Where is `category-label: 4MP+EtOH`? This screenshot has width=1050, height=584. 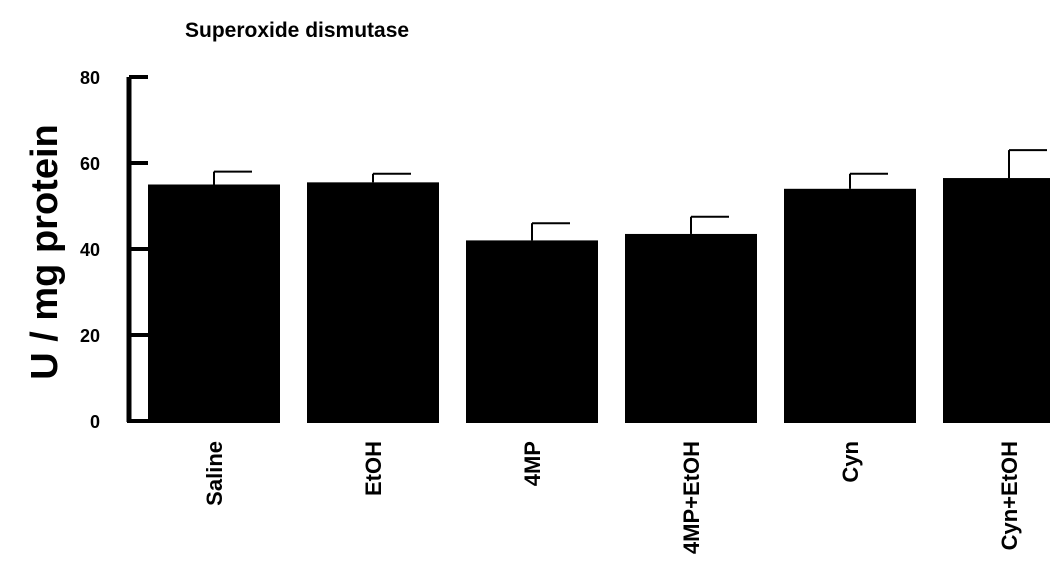 category-label: 4MP+EtOH is located at coordinates (691, 497).